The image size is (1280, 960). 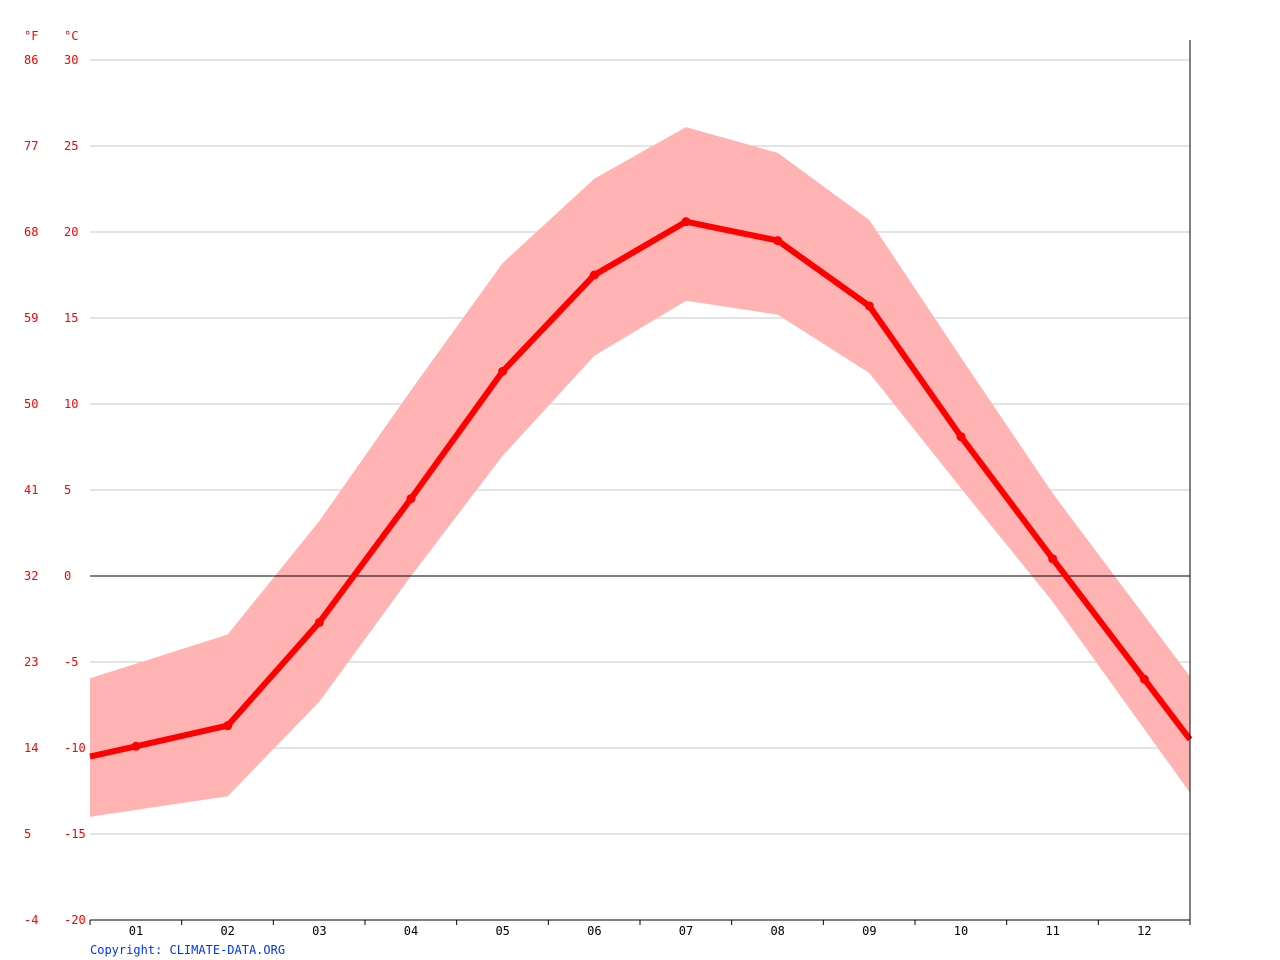 I want to click on y-tick-label-celsius: 0, so click(x=67, y=576).